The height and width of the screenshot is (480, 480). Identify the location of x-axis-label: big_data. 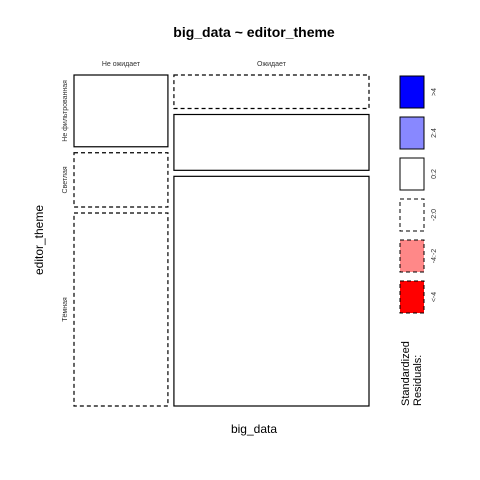
(254, 429).